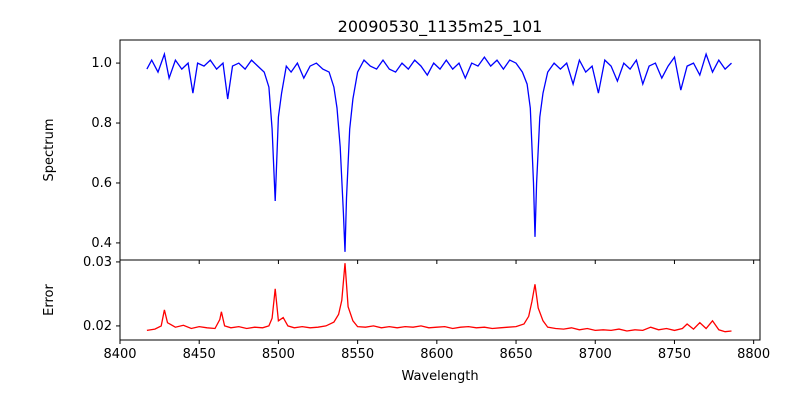 The image size is (800, 400). What do you see at coordinates (515, 354) in the screenshot?
I see `x-tick-label: 8650` at bounding box center [515, 354].